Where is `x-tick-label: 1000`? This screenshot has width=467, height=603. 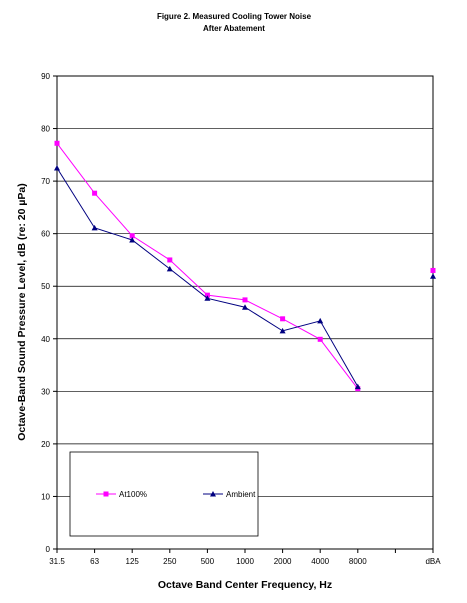 x-tick-label: 1000 is located at coordinates (245, 561).